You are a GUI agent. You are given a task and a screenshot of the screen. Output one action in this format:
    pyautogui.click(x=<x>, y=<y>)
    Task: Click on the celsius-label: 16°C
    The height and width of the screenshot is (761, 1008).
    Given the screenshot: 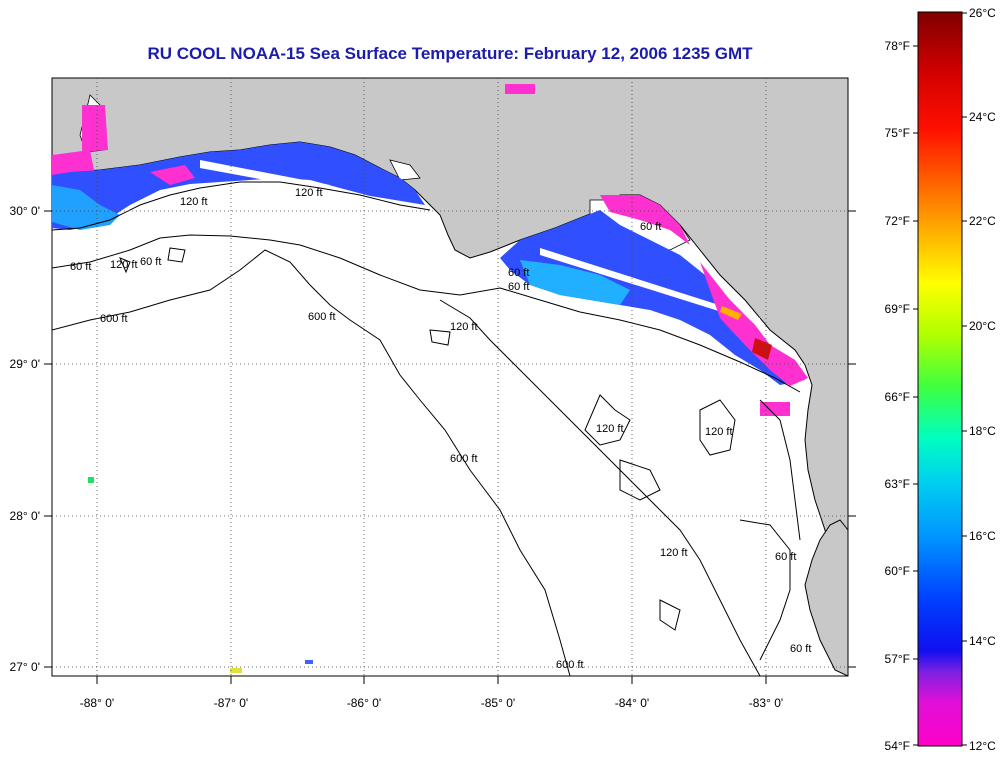 What is the action you would take?
    pyautogui.click(x=982, y=536)
    